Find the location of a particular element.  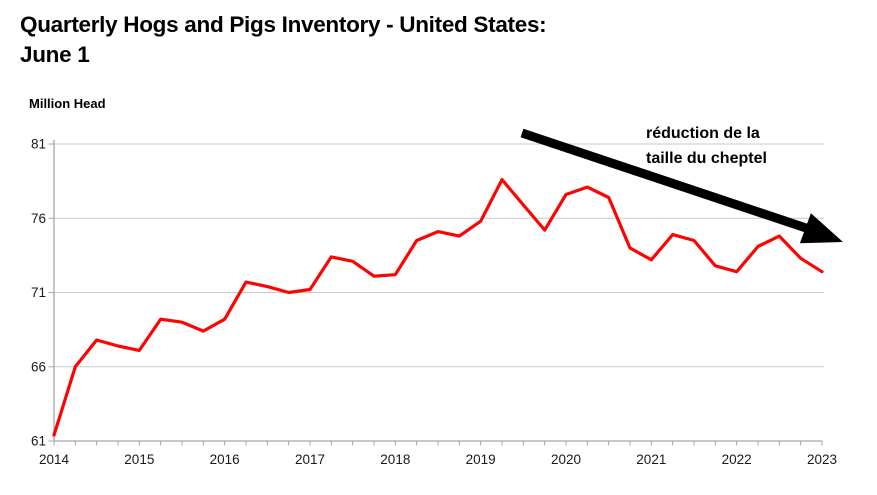

annotation-text-line1: réduction de la is located at coordinates (703, 133).